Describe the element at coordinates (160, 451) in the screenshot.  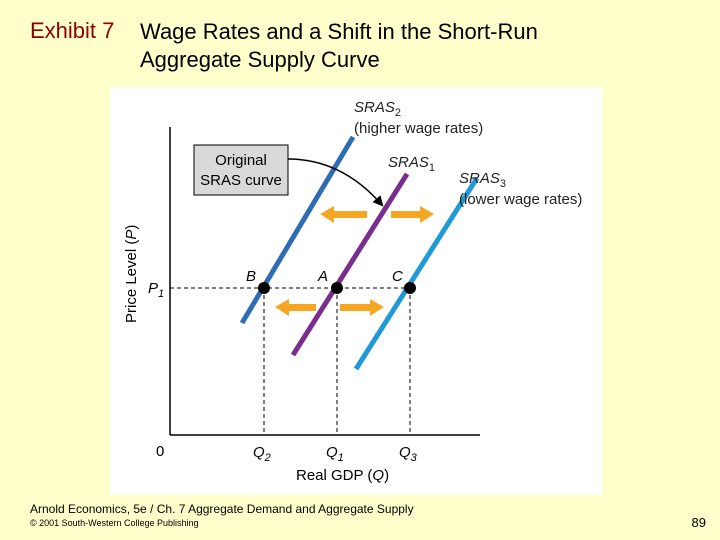
I see `origin-label: 0` at that location.